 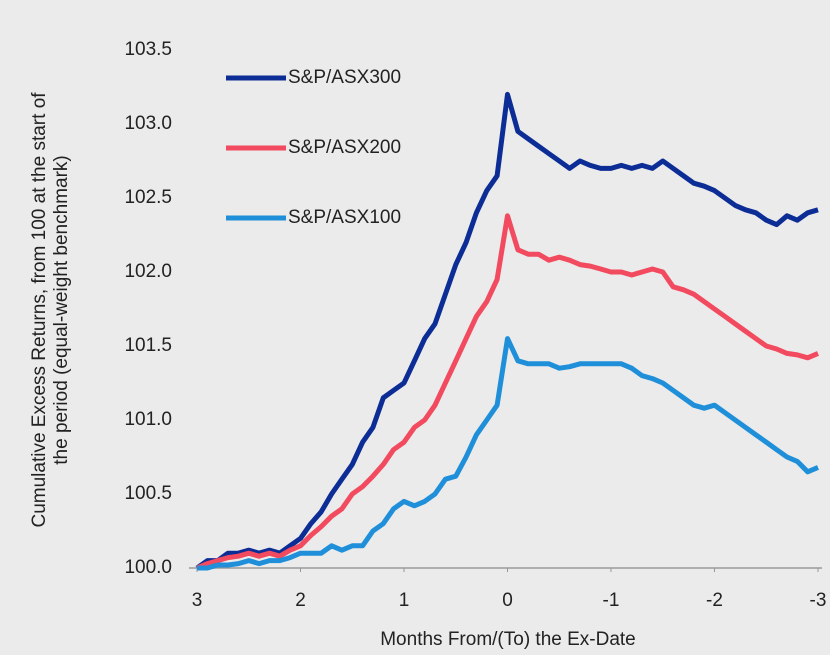 What do you see at coordinates (148, 49) in the screenshot?
I see `y-tick-label: 103.5` at bounding box center [148, 49].